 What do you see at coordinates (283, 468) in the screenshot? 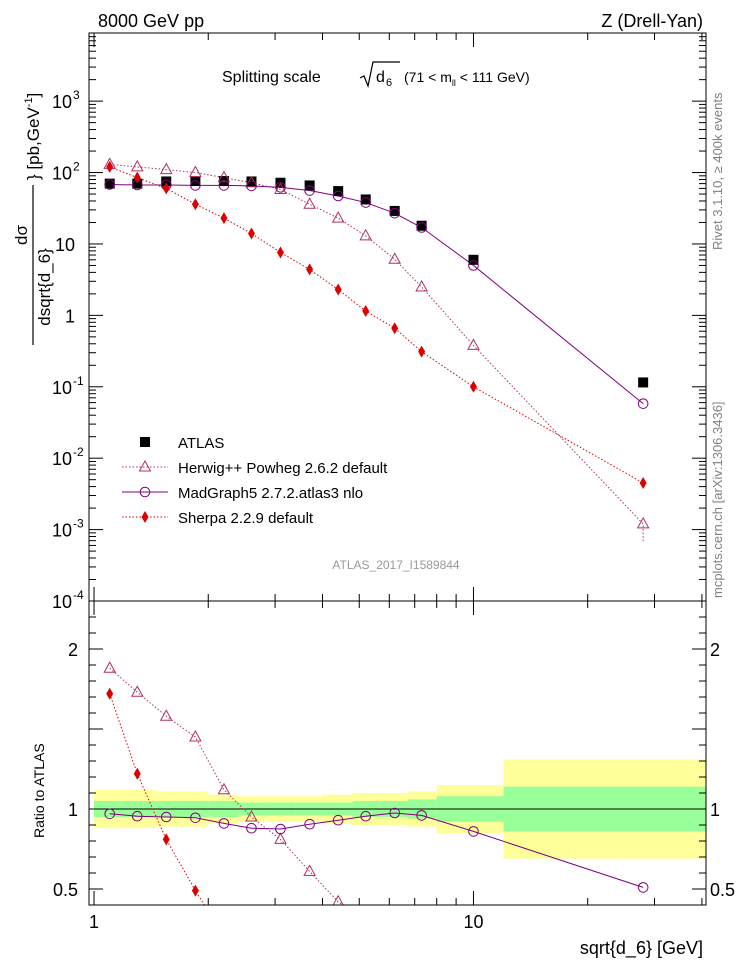
I see `legend-label: Herwig++ Powheg 2.6.2 default` at bounding box center [283, 468].